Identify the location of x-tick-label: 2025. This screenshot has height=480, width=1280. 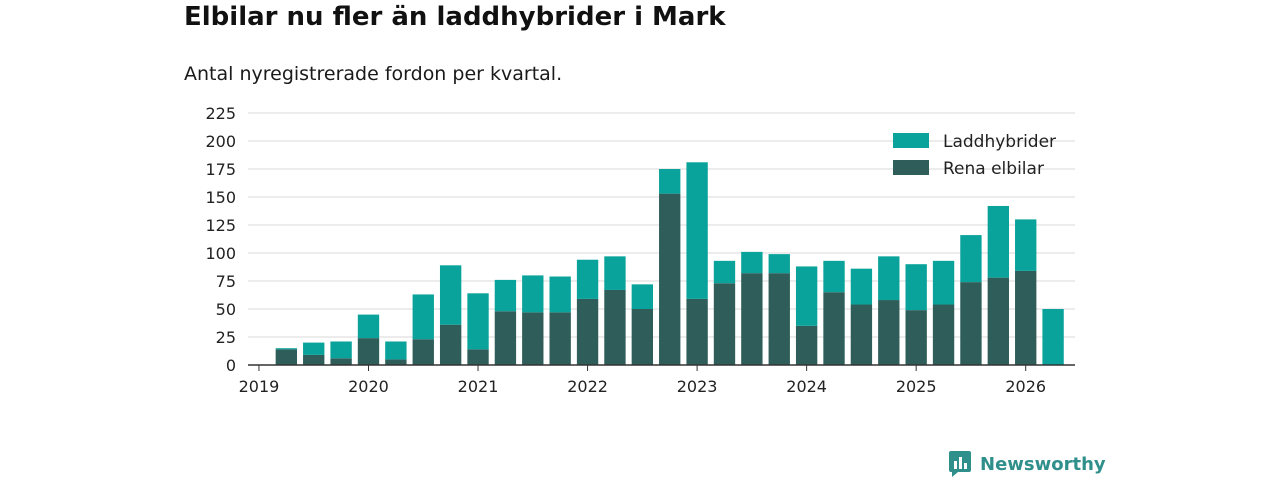
(916, 386).